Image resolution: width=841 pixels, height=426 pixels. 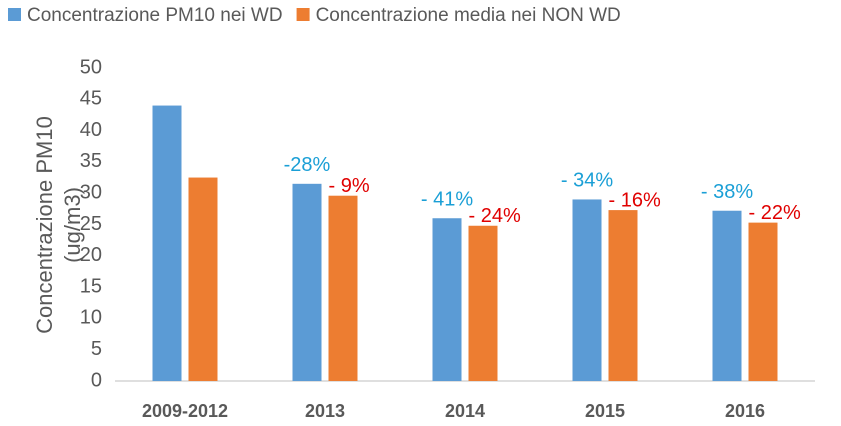 I want to click on y-tick-label: 5, so click(x=96, y=349).